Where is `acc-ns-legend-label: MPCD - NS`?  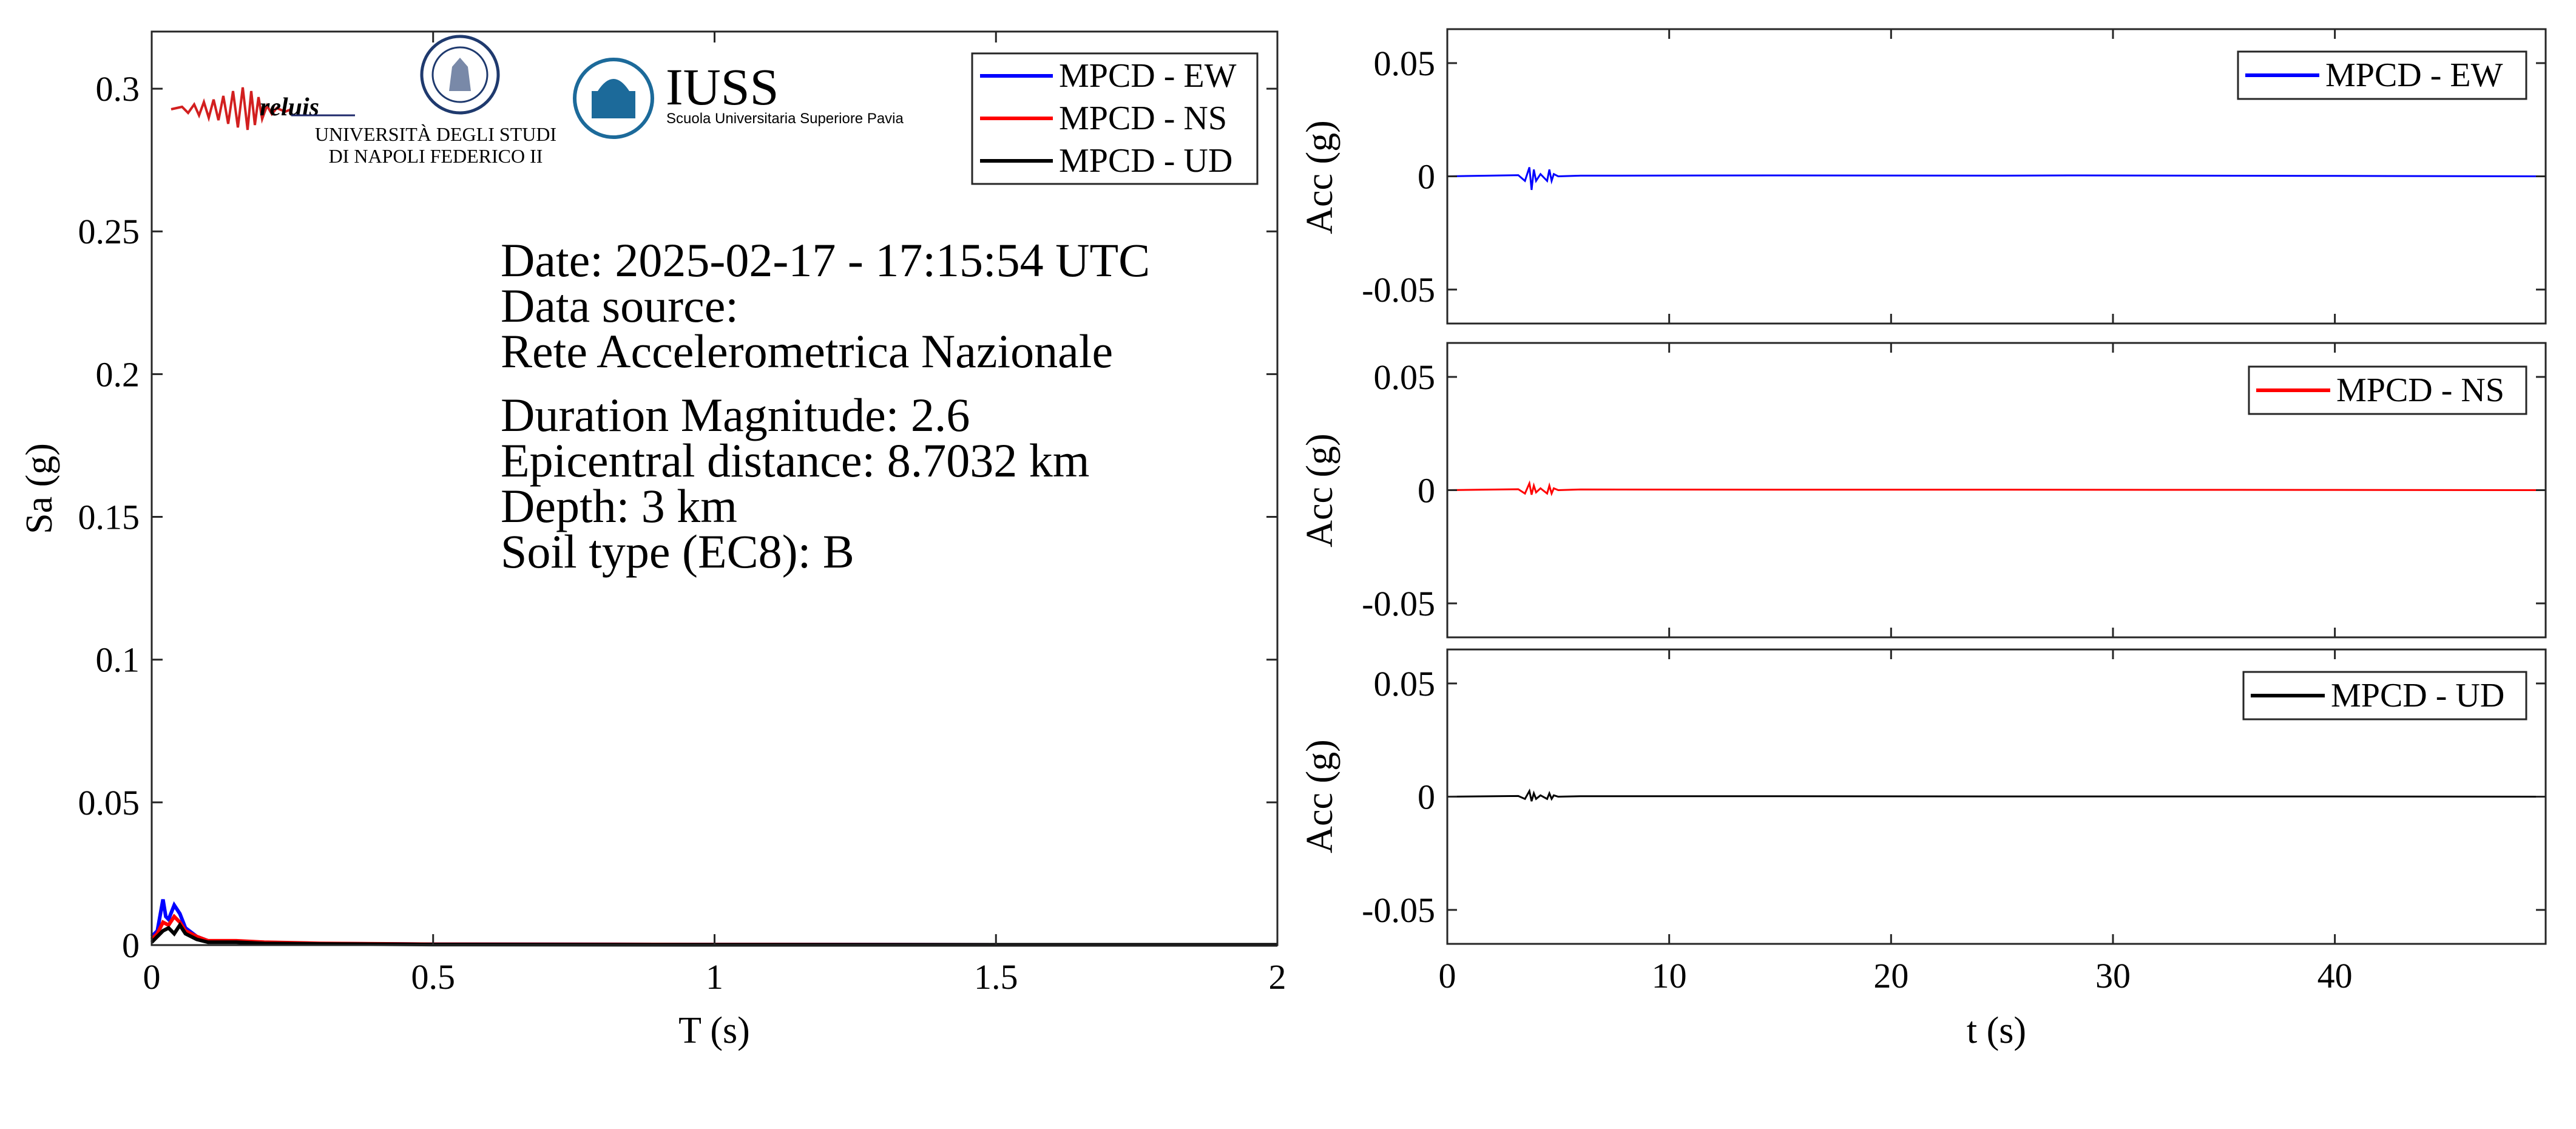
acc-ns-legend-label: MPCD - NS is located at coordinates (2420, 390).